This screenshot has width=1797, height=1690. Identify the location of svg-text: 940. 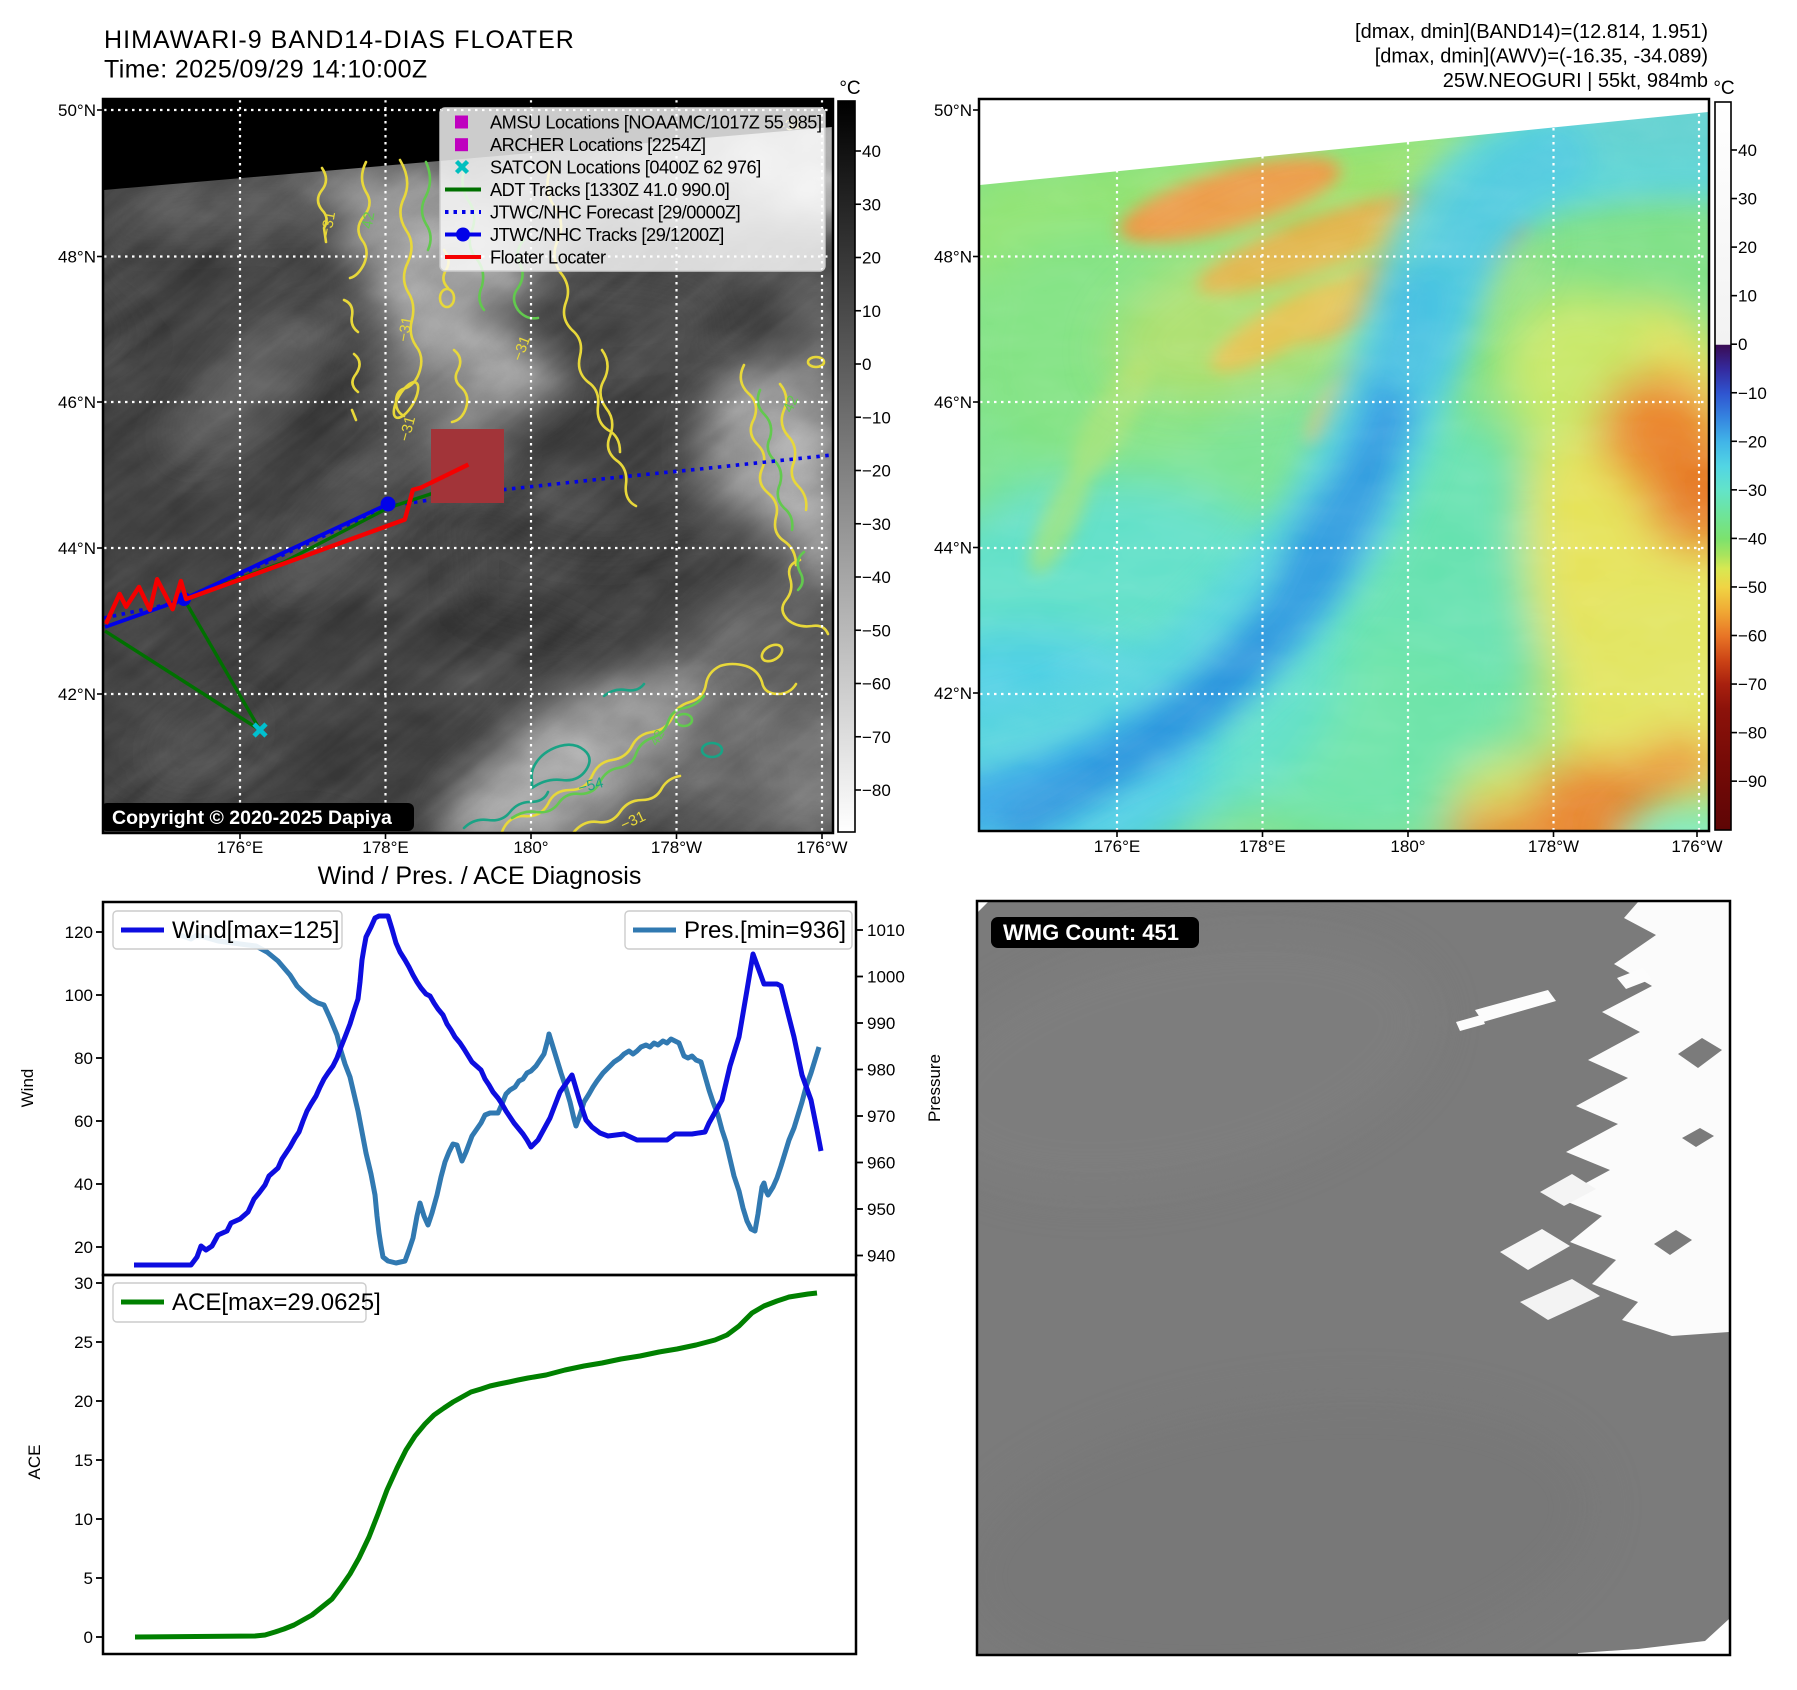
(881, 1256).